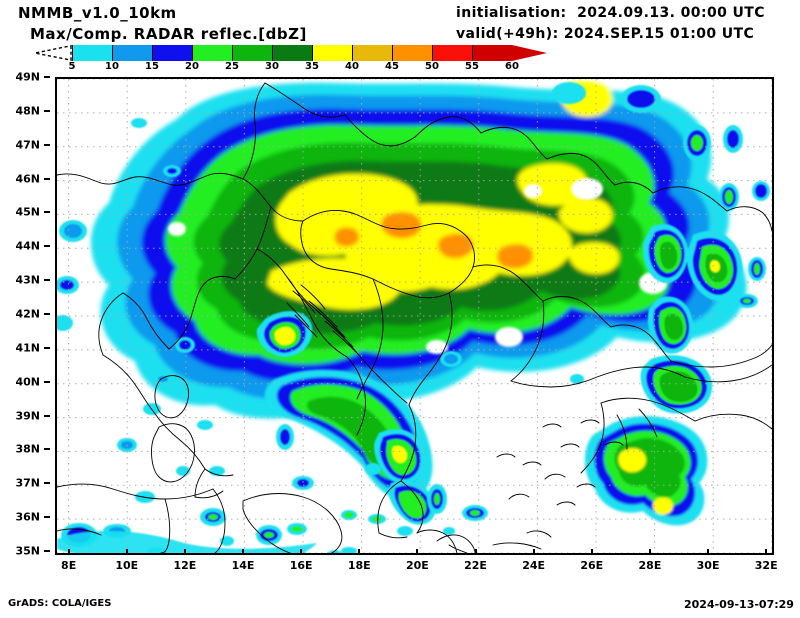  I want to click on precip-west-fringe, so click(119, 224).